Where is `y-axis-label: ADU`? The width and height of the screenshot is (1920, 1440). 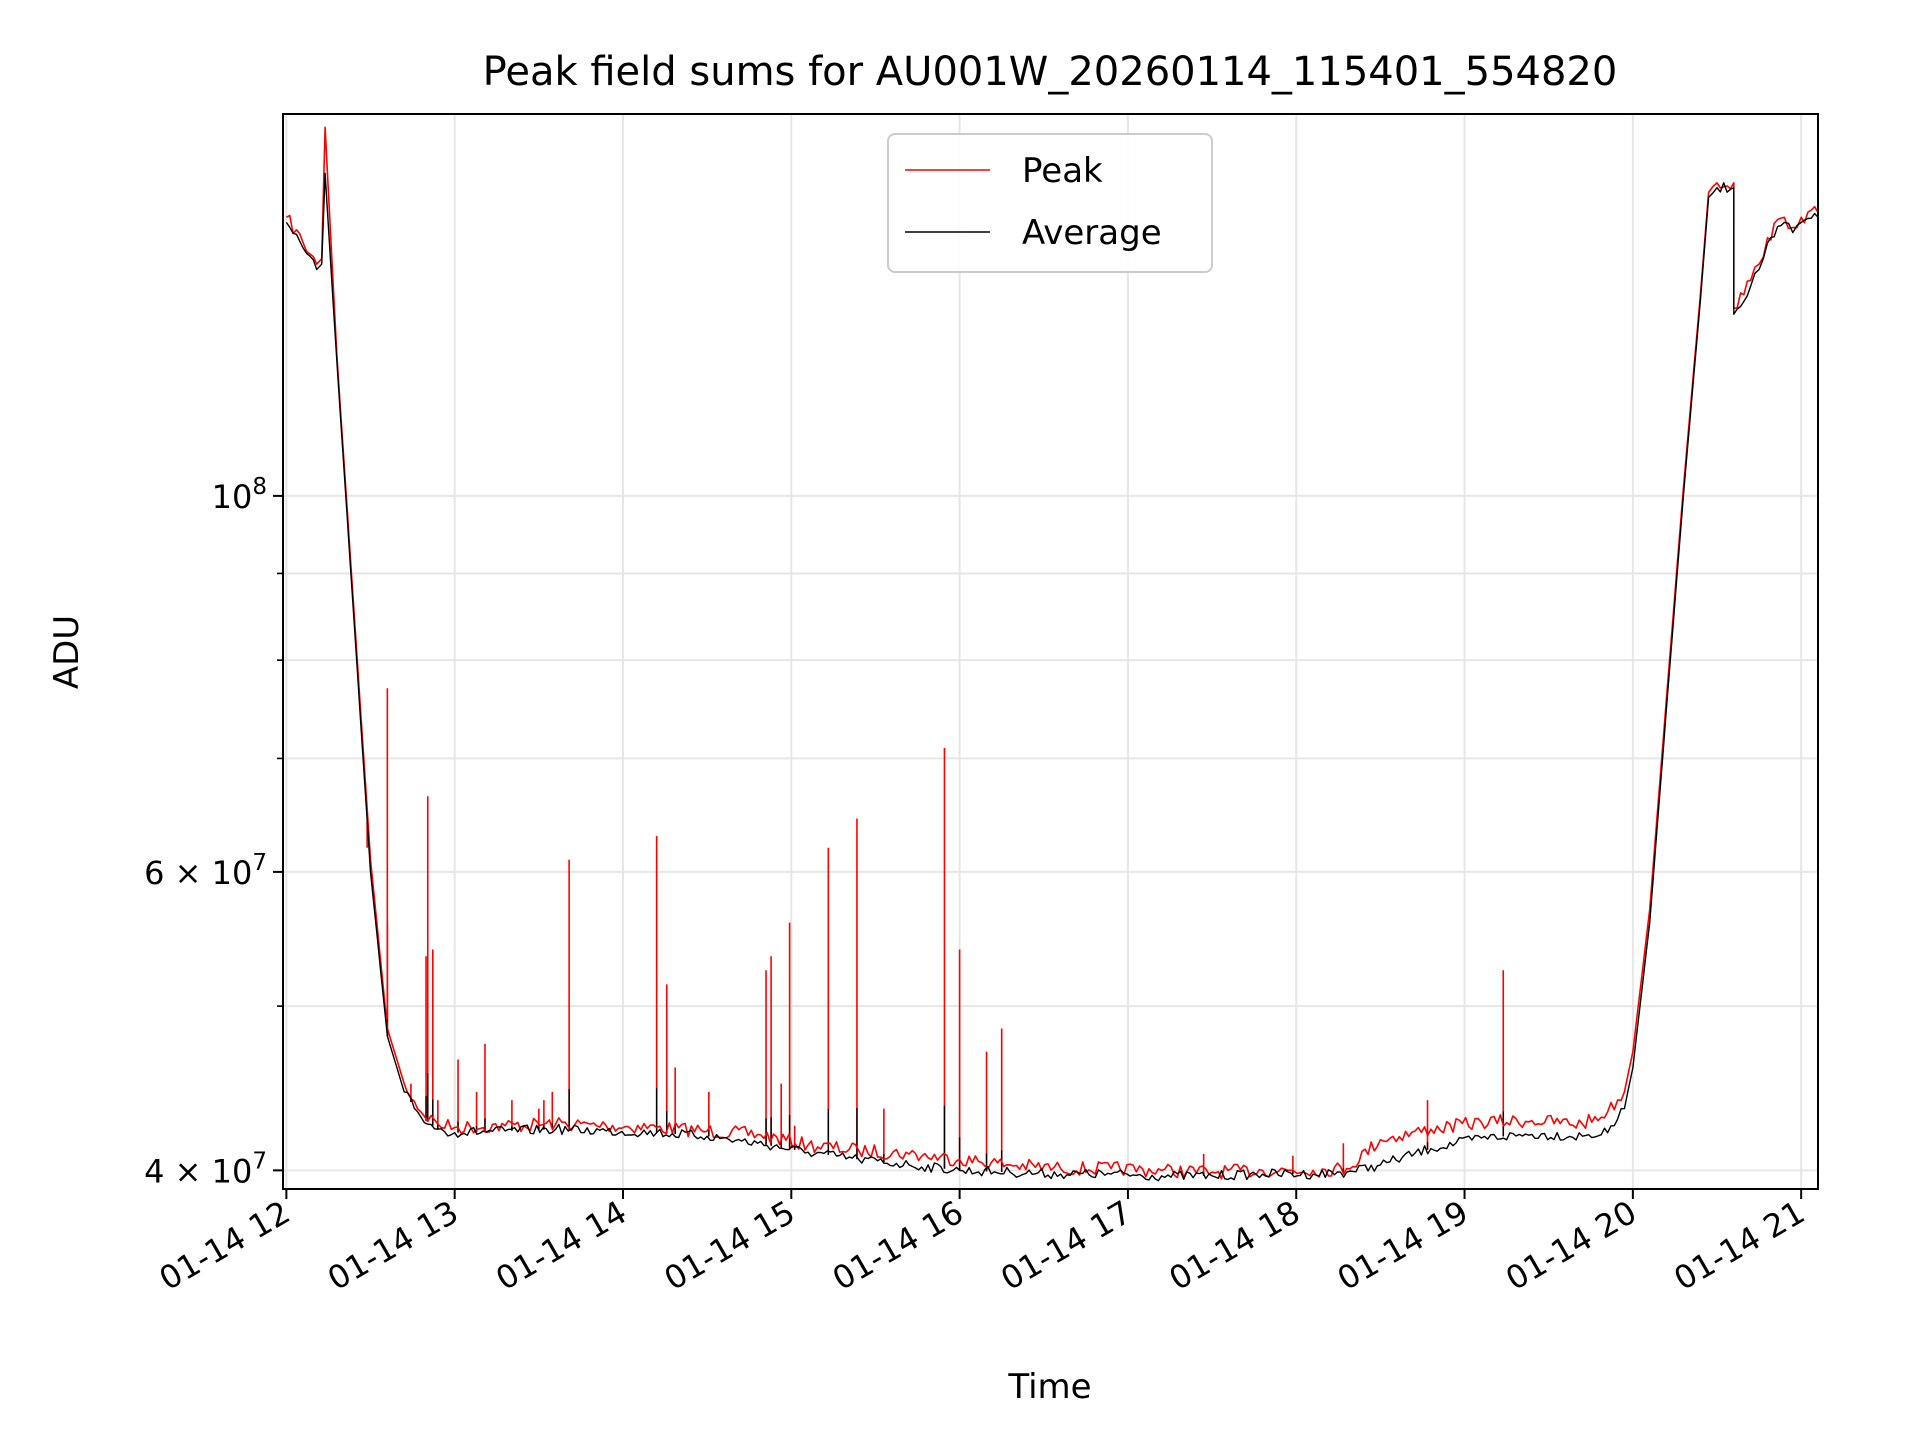 y-axis-label: ADU is located at coordinates (67, 652).